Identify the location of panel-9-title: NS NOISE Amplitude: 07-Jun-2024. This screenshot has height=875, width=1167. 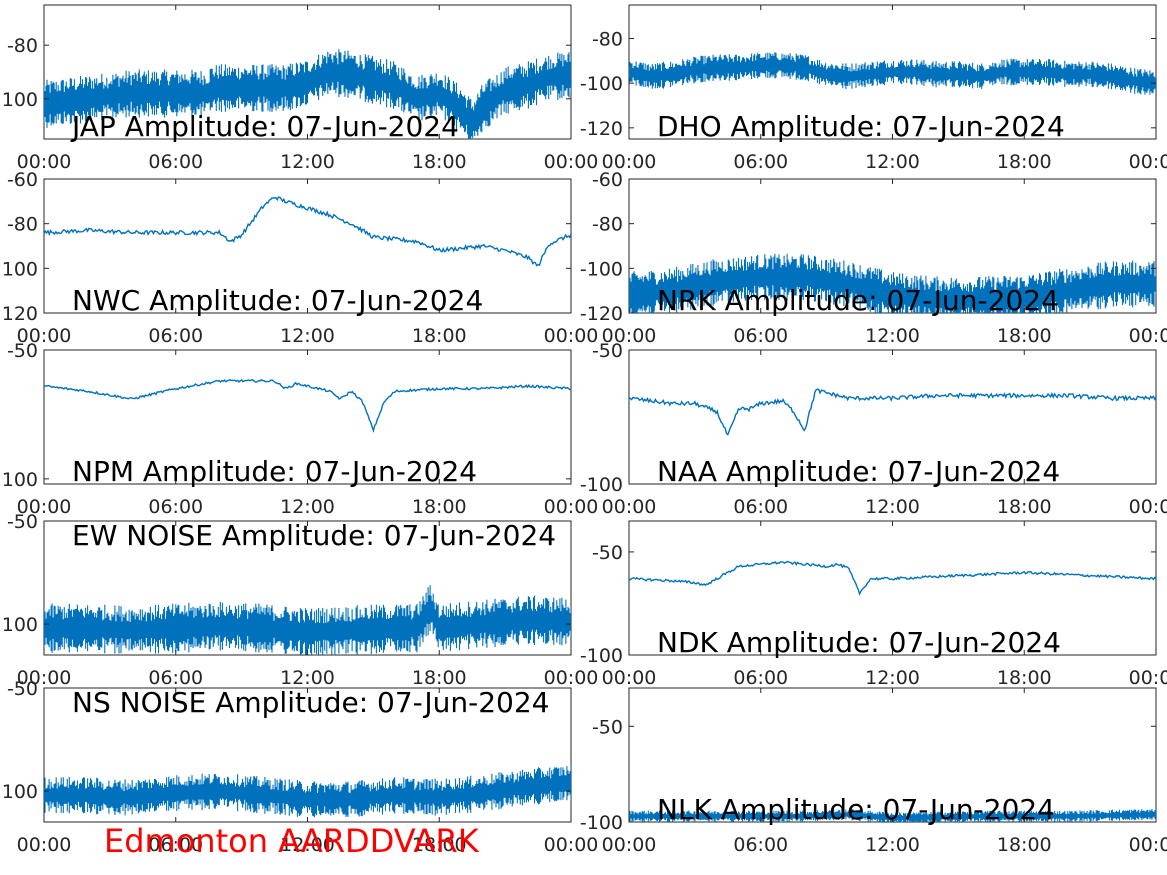
(310, 702).